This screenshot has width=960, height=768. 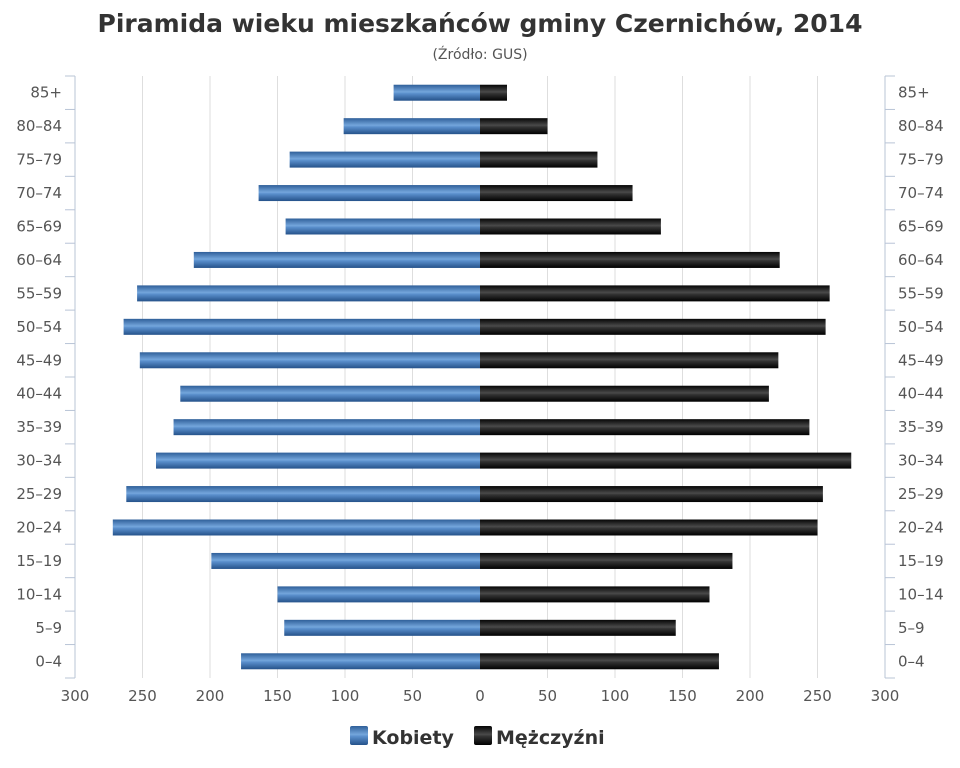 I want to click on legend-label-kobiety: Kobiety, so click(x=413, y=738).